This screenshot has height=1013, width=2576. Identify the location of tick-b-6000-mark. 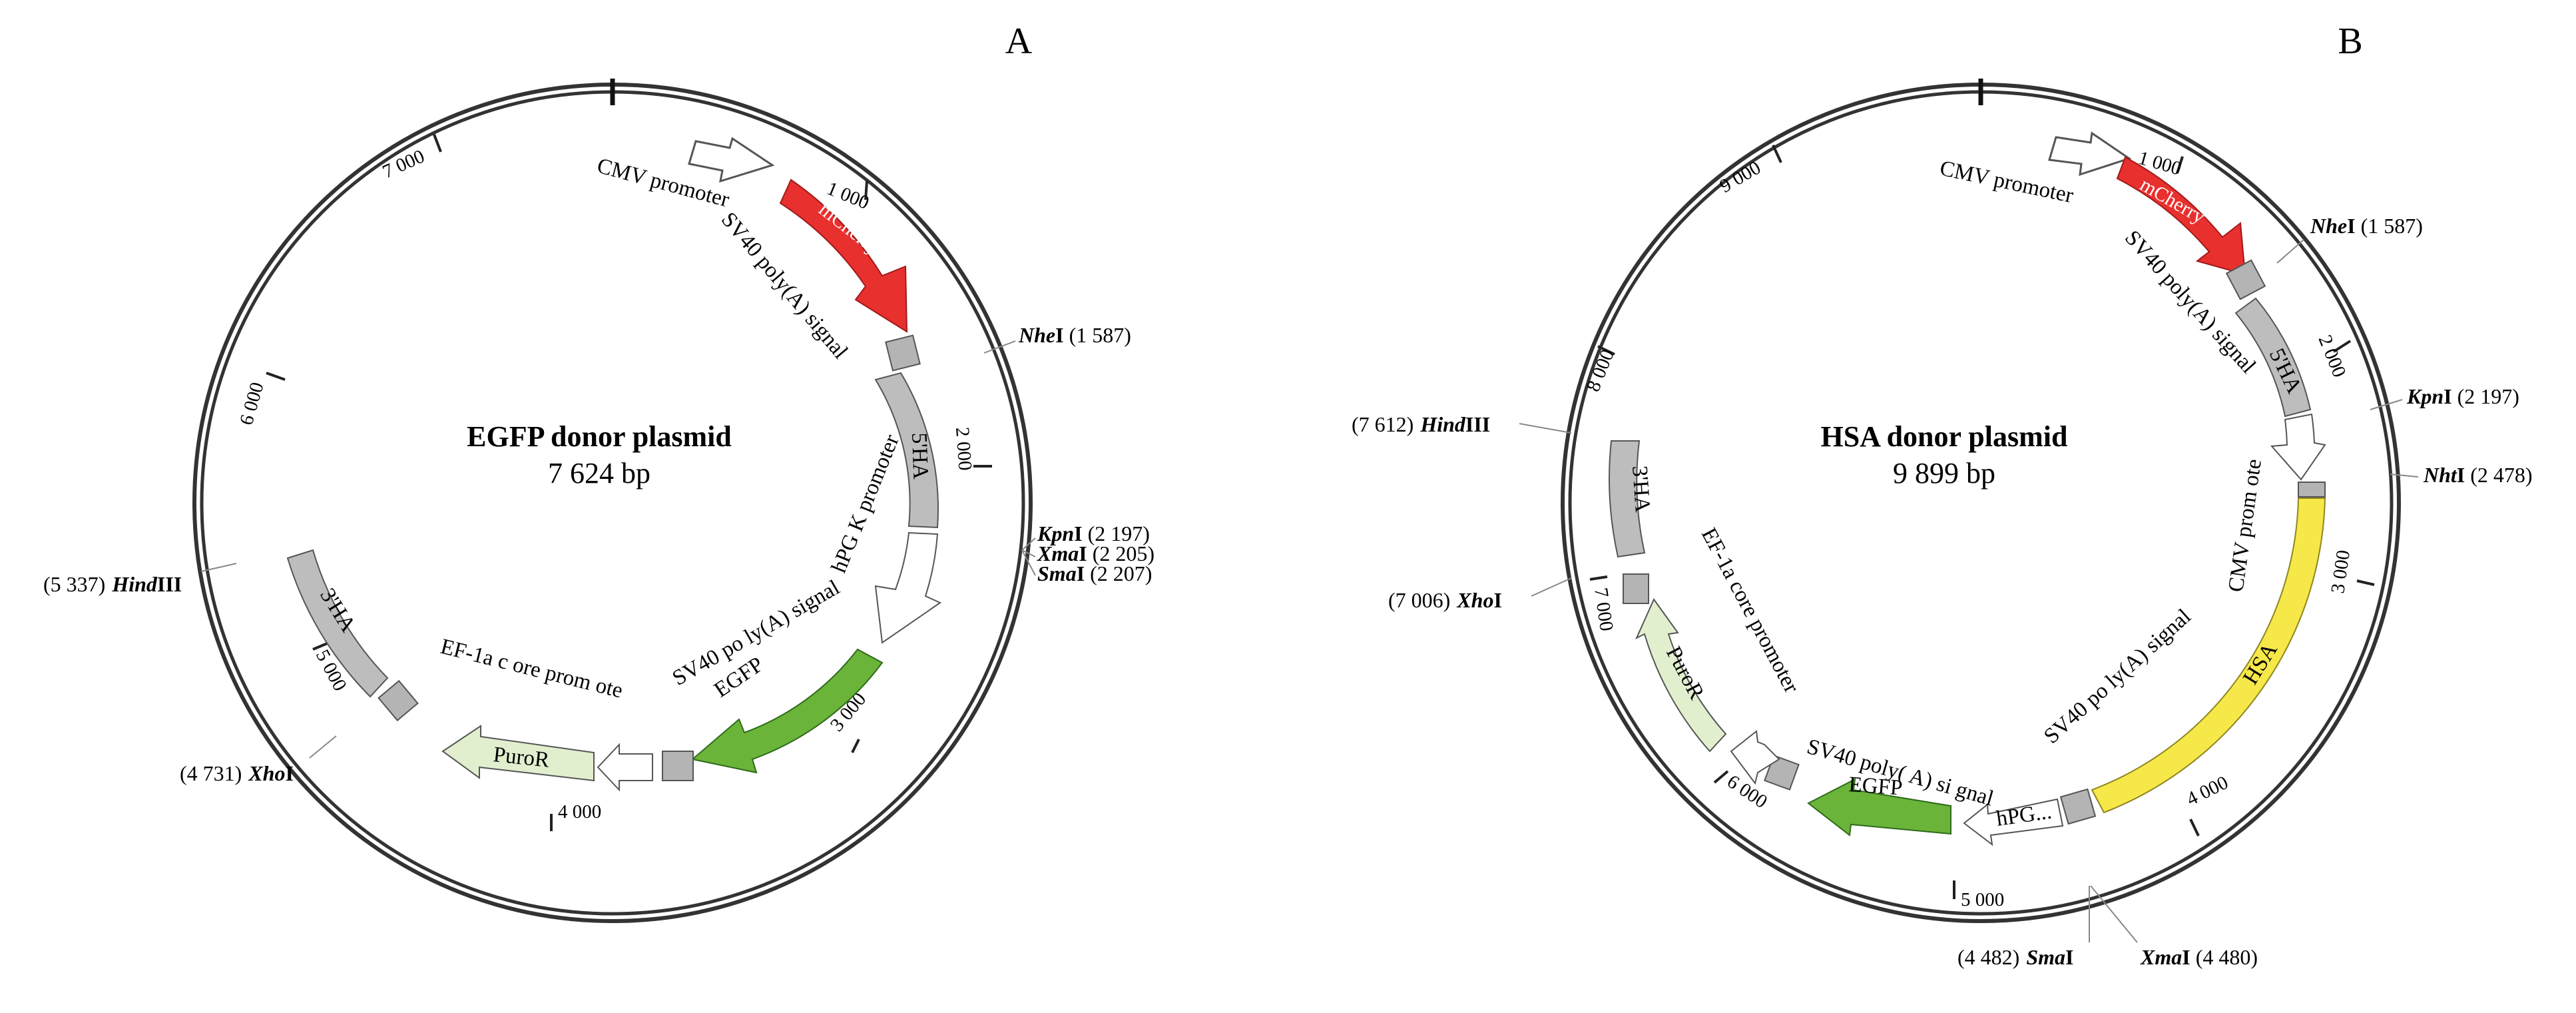
(1721, 777).